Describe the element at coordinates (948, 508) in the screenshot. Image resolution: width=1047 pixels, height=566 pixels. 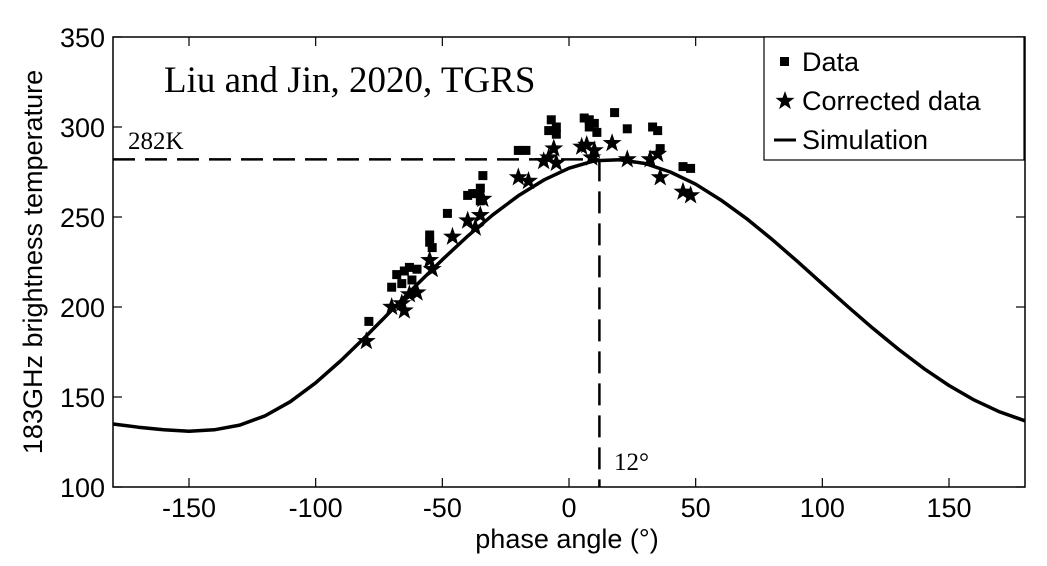
I see `x-tick-label: 150` at that location.